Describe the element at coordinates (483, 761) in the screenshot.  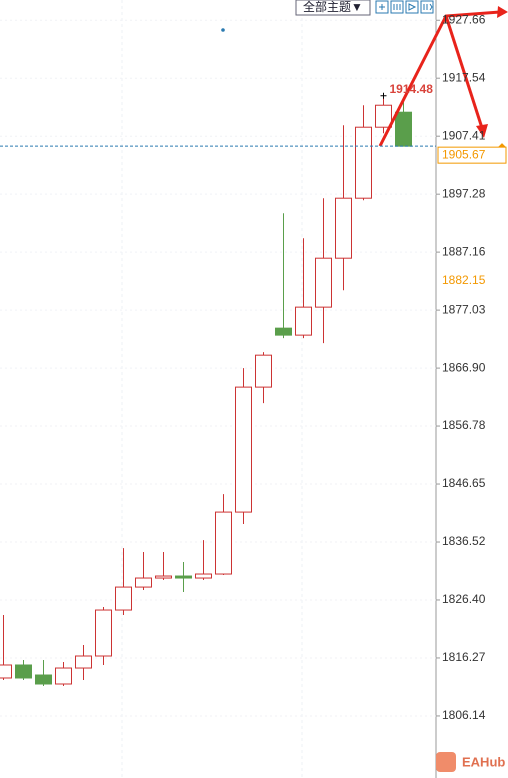
I see `watermark-text: EAHub` at that location.